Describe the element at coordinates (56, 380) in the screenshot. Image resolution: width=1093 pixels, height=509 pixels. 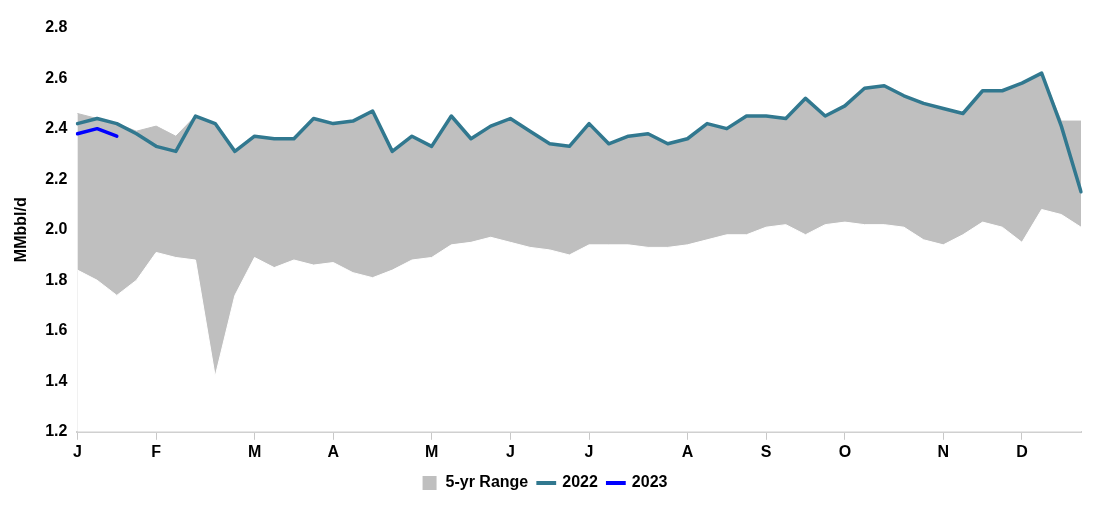
I see `y-tick-label: 1.4` at that location.